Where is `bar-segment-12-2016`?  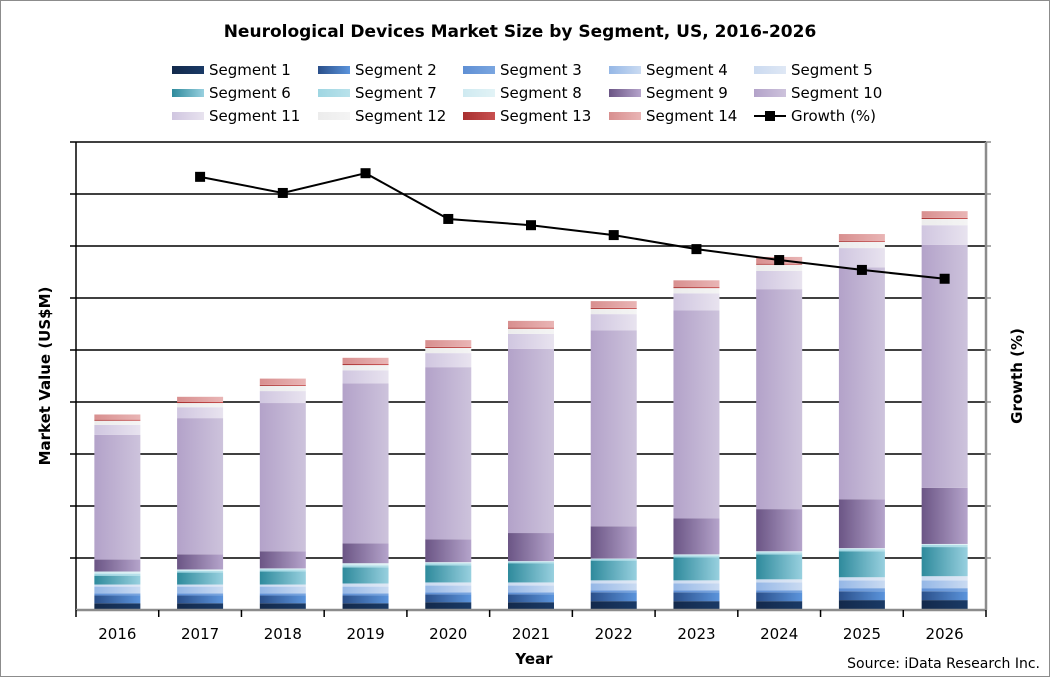 bar-segment-12-2016 is located at coordinates (117, 422).